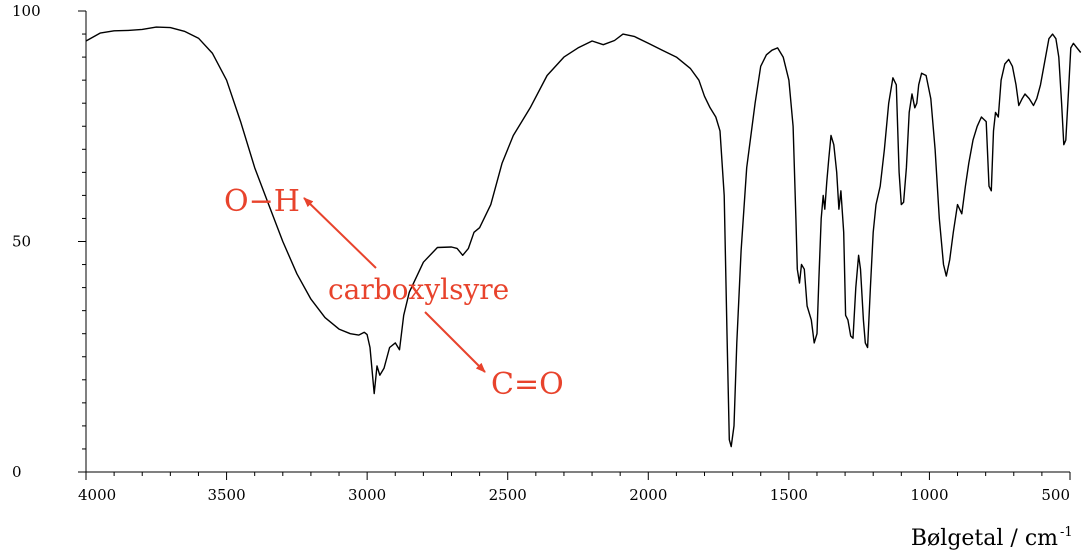 This screenshot has height=559, width=1092. Describe the element at coordinates (226, 495) in the screenshot. I see `x-tick-label: 3500` at that location.